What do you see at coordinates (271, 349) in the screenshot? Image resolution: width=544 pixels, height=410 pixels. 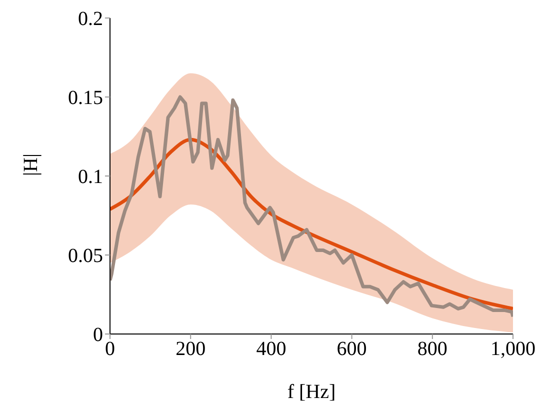 I see `x-tick-label: 400` at bounding box center [271, 349].